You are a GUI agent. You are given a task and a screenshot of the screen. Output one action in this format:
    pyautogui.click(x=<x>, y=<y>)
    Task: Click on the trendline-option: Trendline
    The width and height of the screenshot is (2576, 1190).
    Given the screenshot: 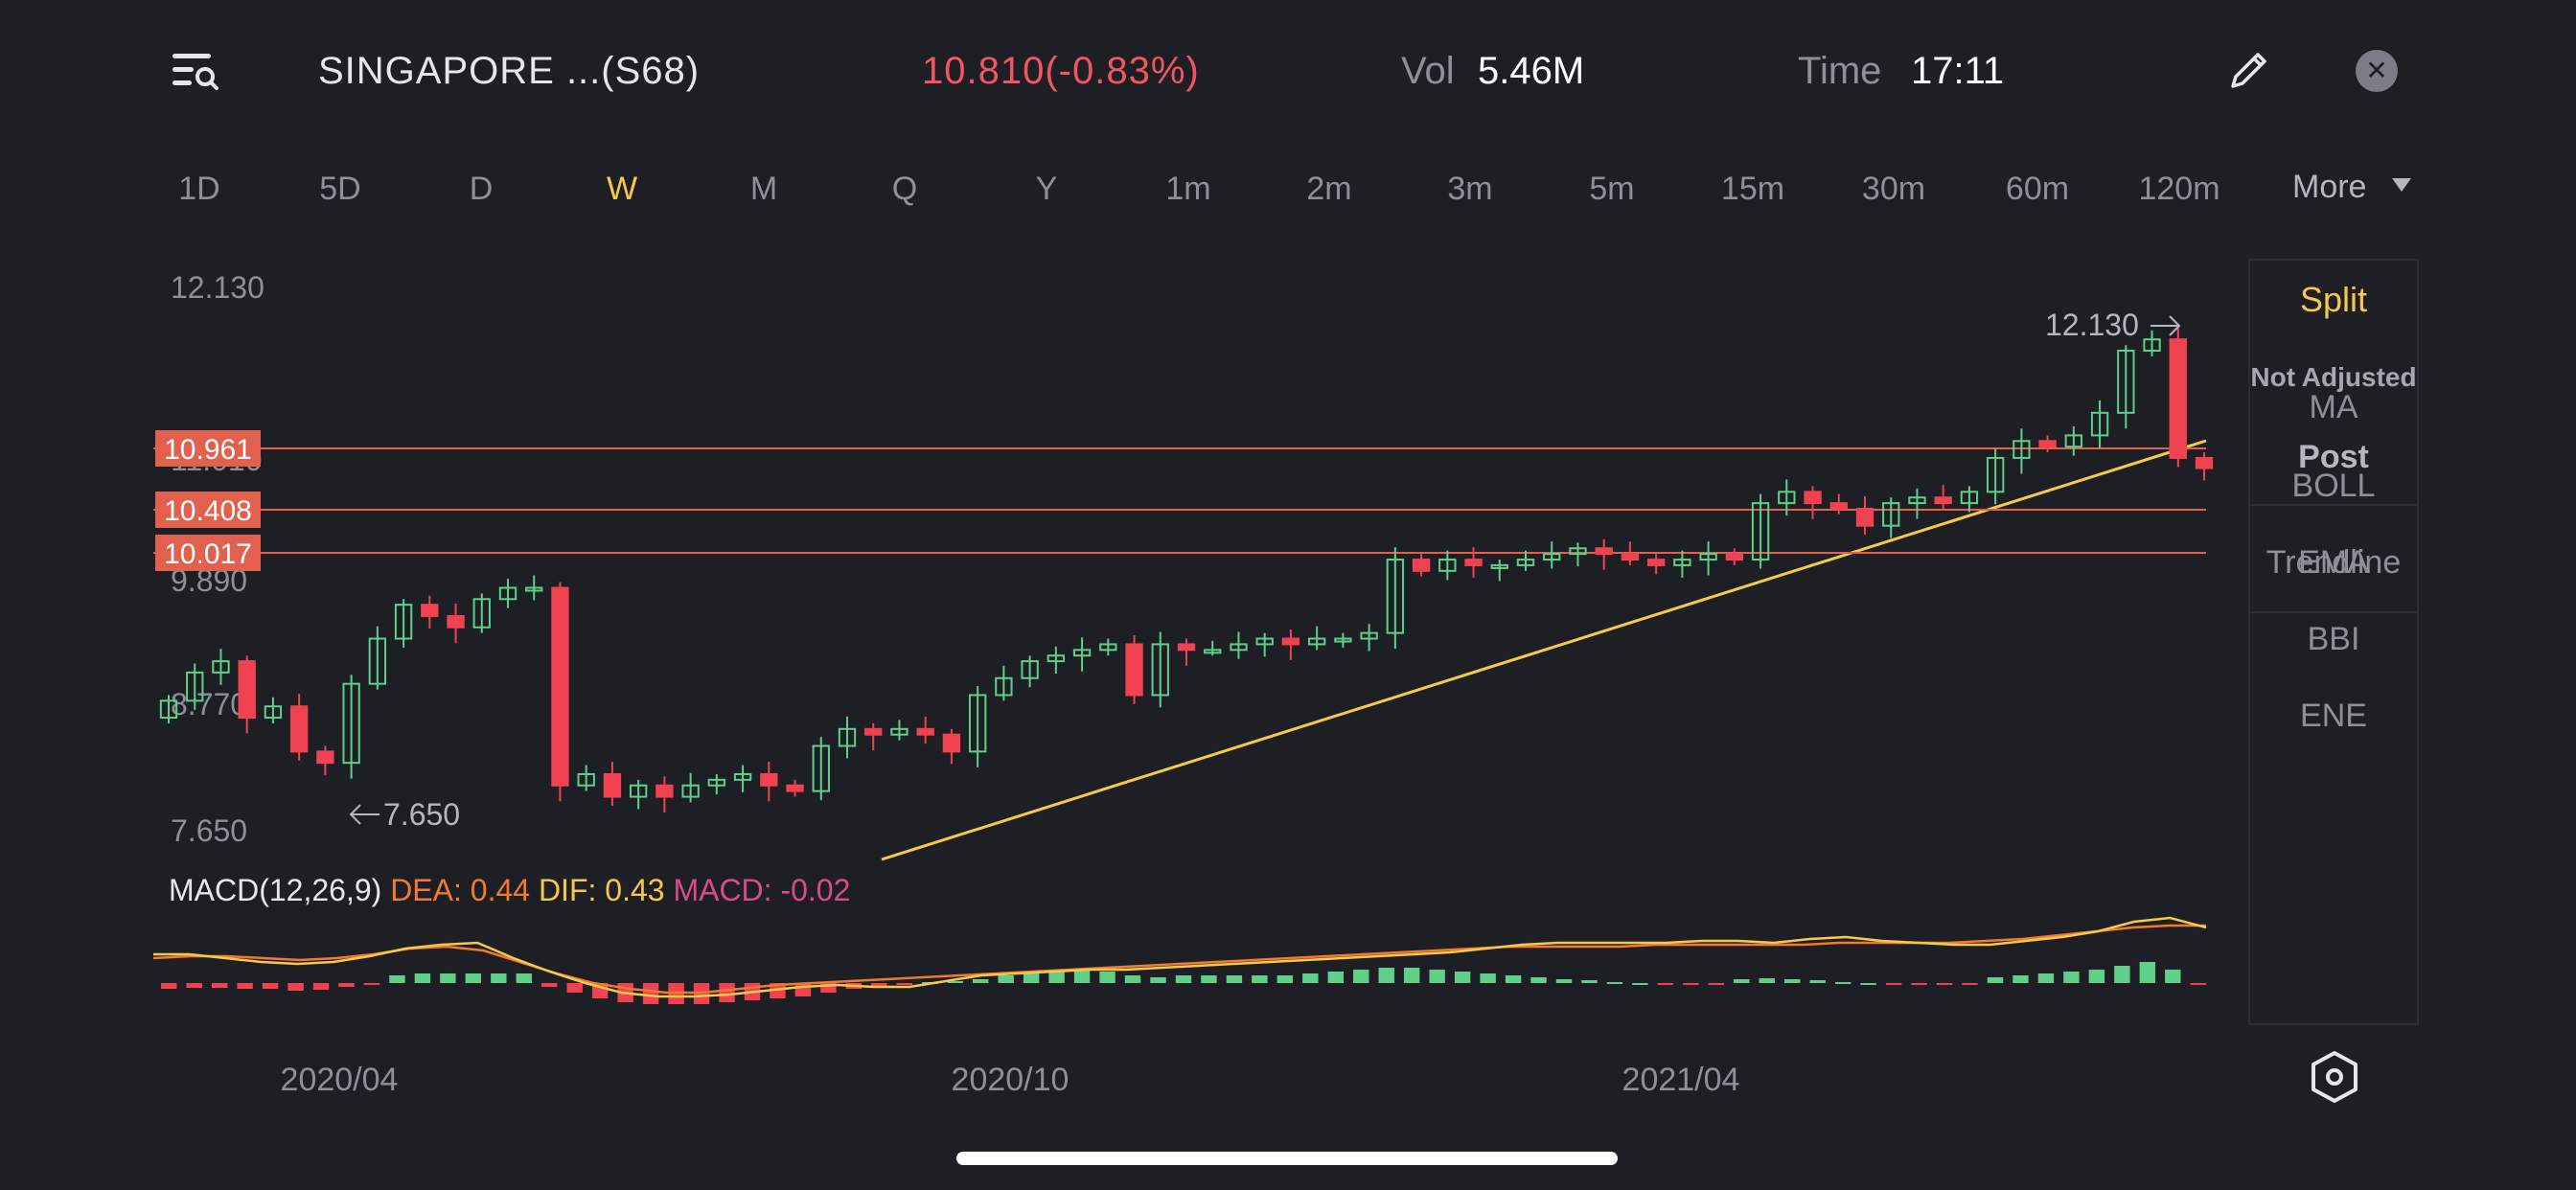 What is the action you would take?
    pyautogui.click(x=2334, y=562)
    